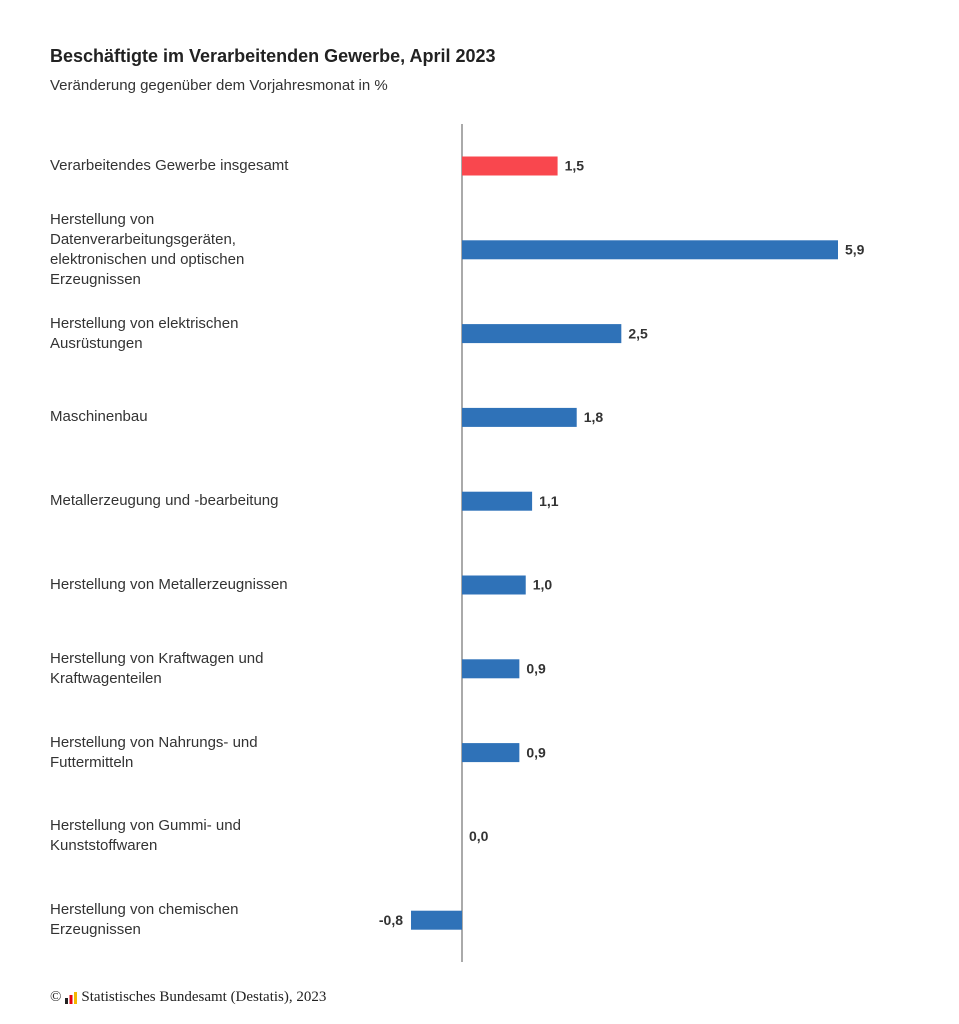 This screenshot has width=959, height=1024. I want to click on value-label: 1,1, so click(549, 501).